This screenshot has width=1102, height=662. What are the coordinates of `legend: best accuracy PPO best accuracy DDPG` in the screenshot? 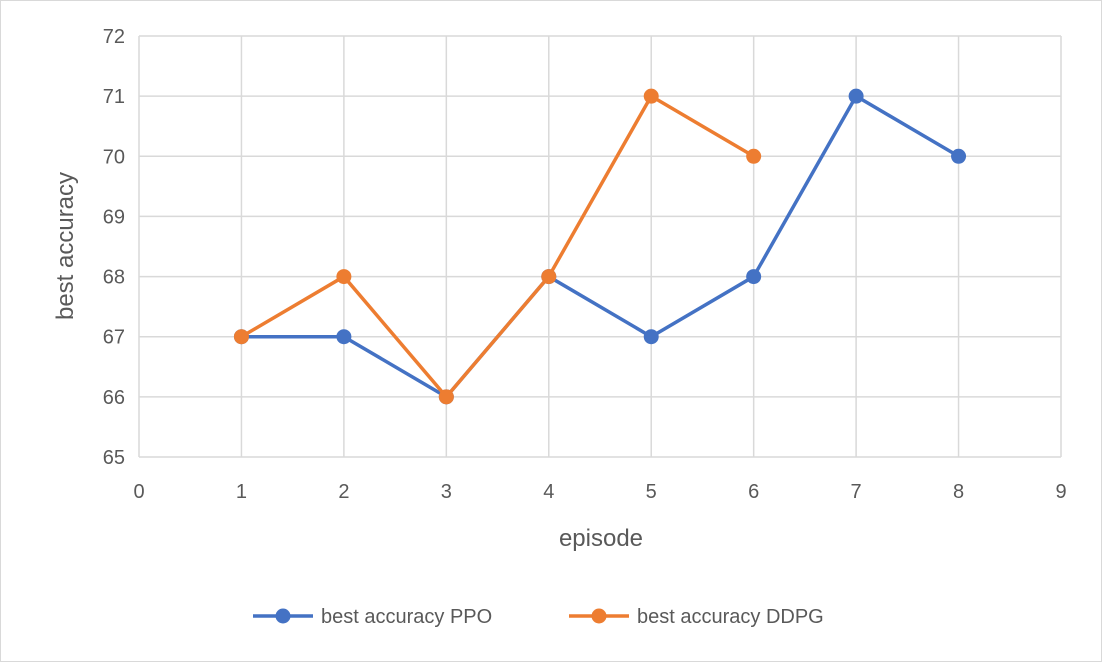 It's located at (538, 617).